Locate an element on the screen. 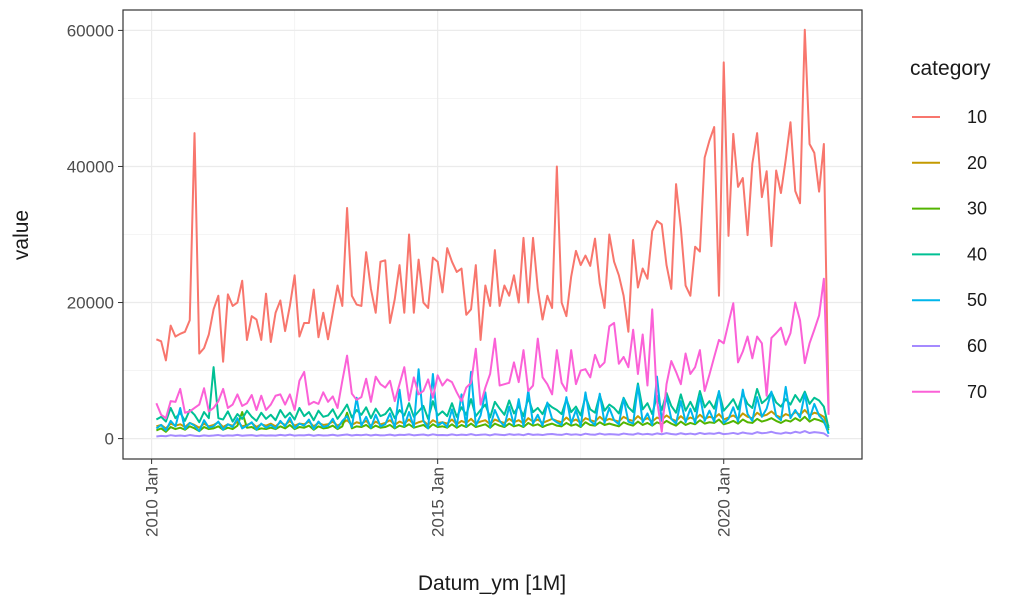 Image resolution: width=1025 pixels, height=613 pixels. legend-label: 50 is located at coordinates (977, 300).